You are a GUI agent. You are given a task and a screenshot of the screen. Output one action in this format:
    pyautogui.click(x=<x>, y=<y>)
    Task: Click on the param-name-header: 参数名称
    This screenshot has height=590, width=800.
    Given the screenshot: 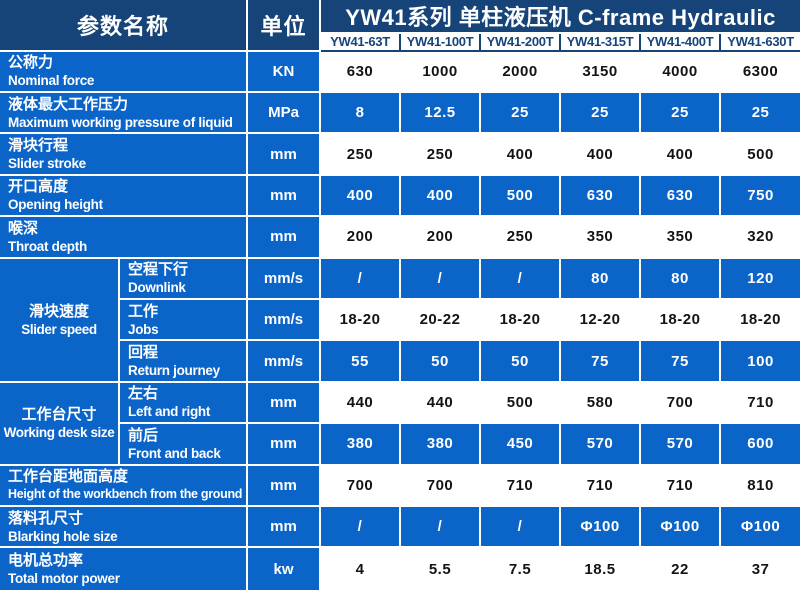 What is the action you would take?
    pyautogui.click(x=124, y=26)
    